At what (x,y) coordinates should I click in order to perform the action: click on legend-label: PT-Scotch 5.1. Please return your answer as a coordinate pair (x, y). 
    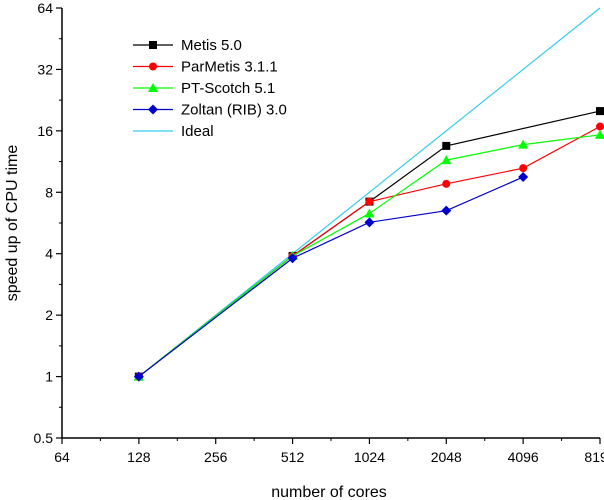
    Looking at the image, I should click on (228, 88).